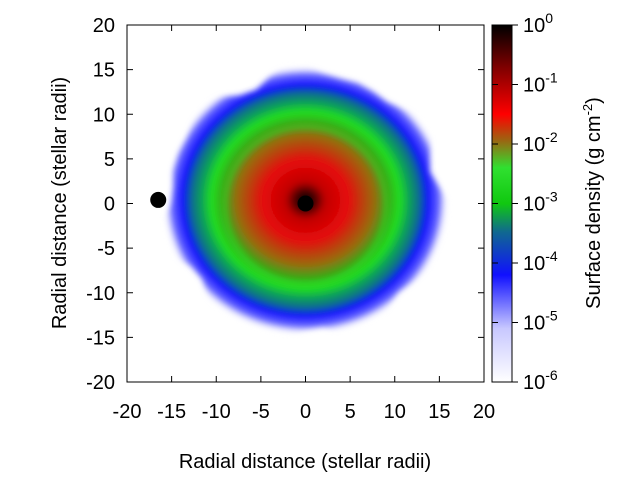  What do you see at coordinates (60, 203) in the screenshot?
I see `y-axis-label: Radial distance (stellar radii)` at bounding box center [60, 203].